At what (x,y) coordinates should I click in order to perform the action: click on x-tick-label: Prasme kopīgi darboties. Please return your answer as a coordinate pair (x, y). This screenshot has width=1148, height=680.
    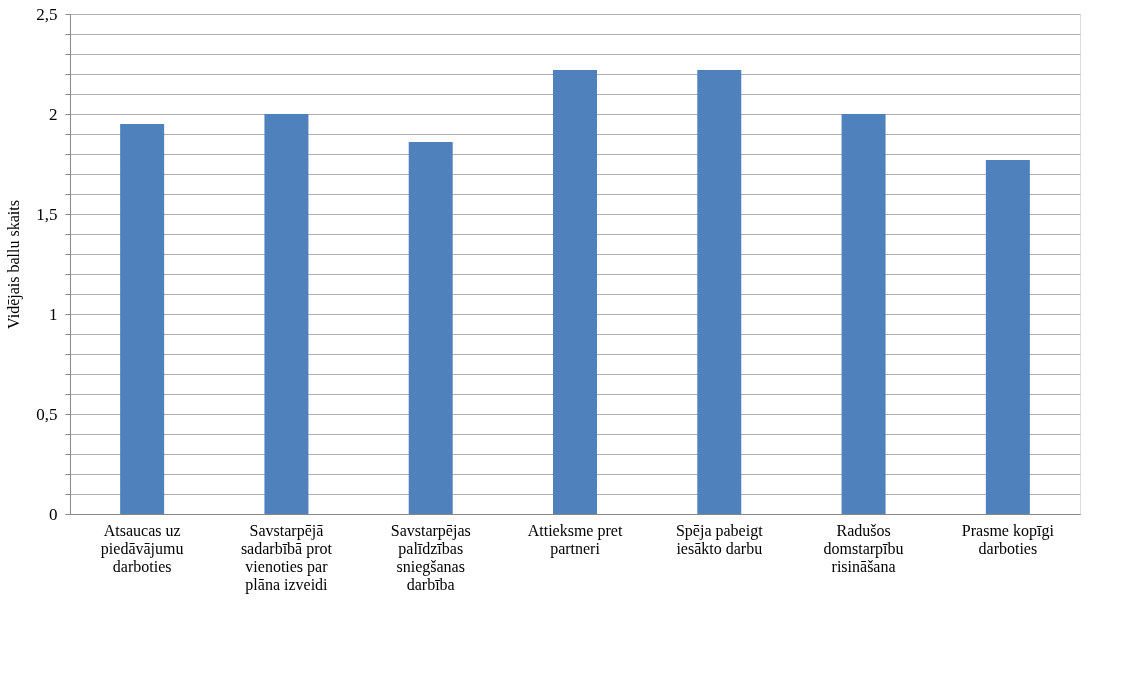
    Looking at the image, I should click on (1008, 539).